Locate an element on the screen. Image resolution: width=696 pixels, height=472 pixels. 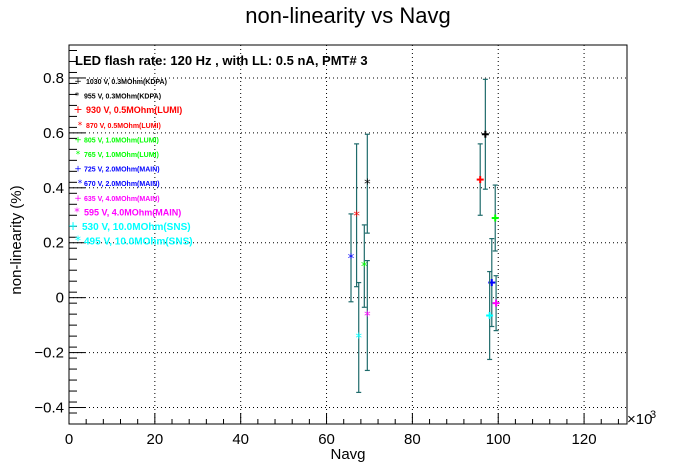
x-exponent-power: 3 is located at coordinates (653, 415).